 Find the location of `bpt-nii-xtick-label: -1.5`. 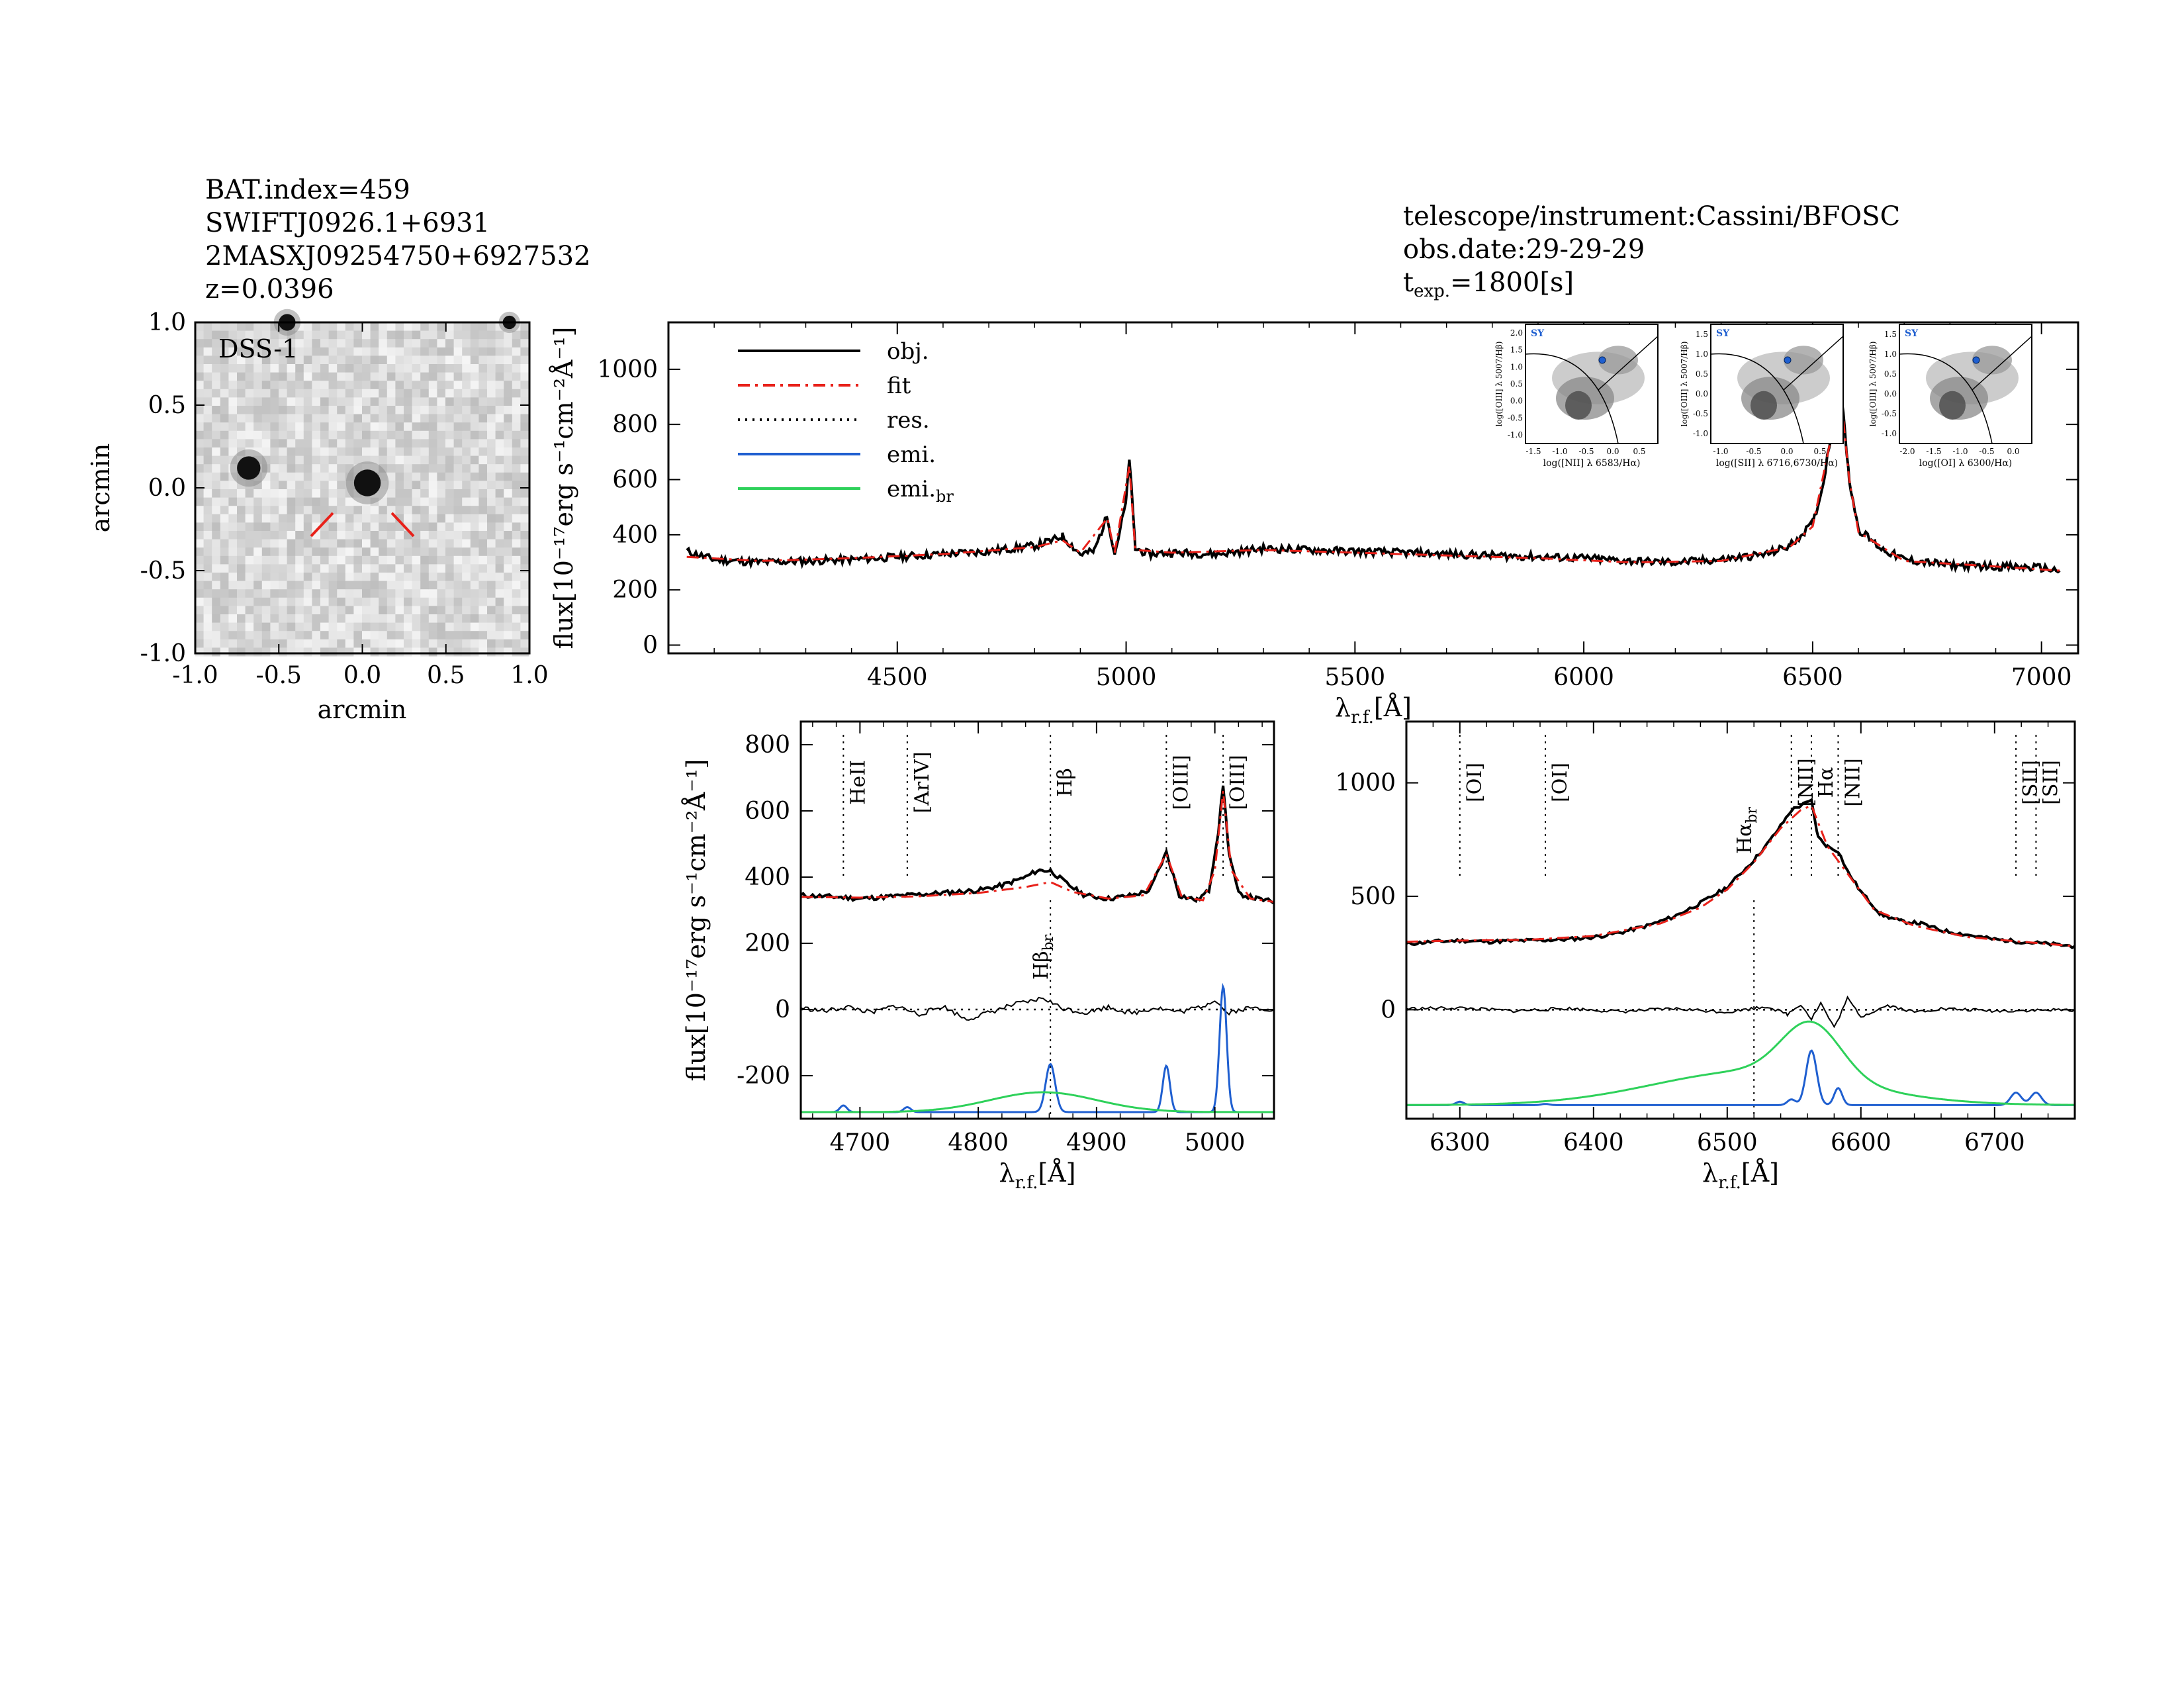

bpt-nii-xtick-label: -1.5 is located at coordinates (1533, 451).